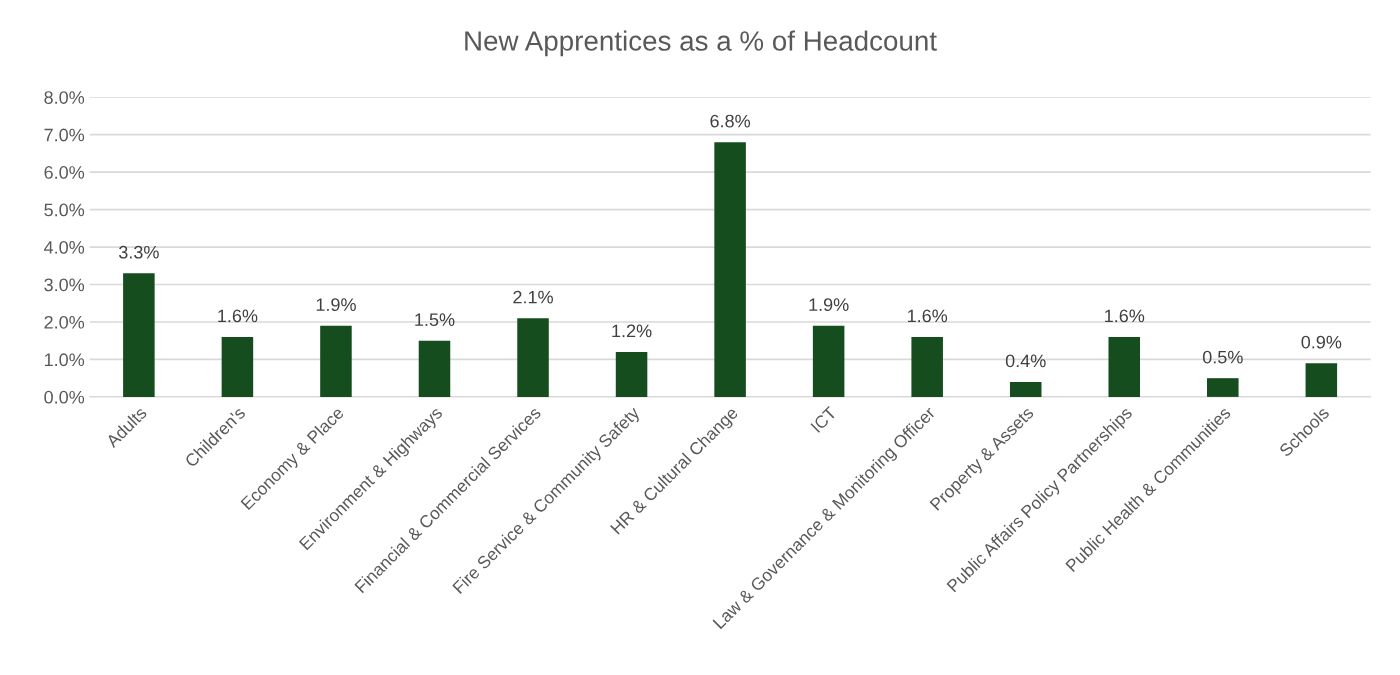  What do you see at coordinates (1222, 357) in the screenshot?
I see `data-label: 0.5%` at bounding box center [1222, 357].